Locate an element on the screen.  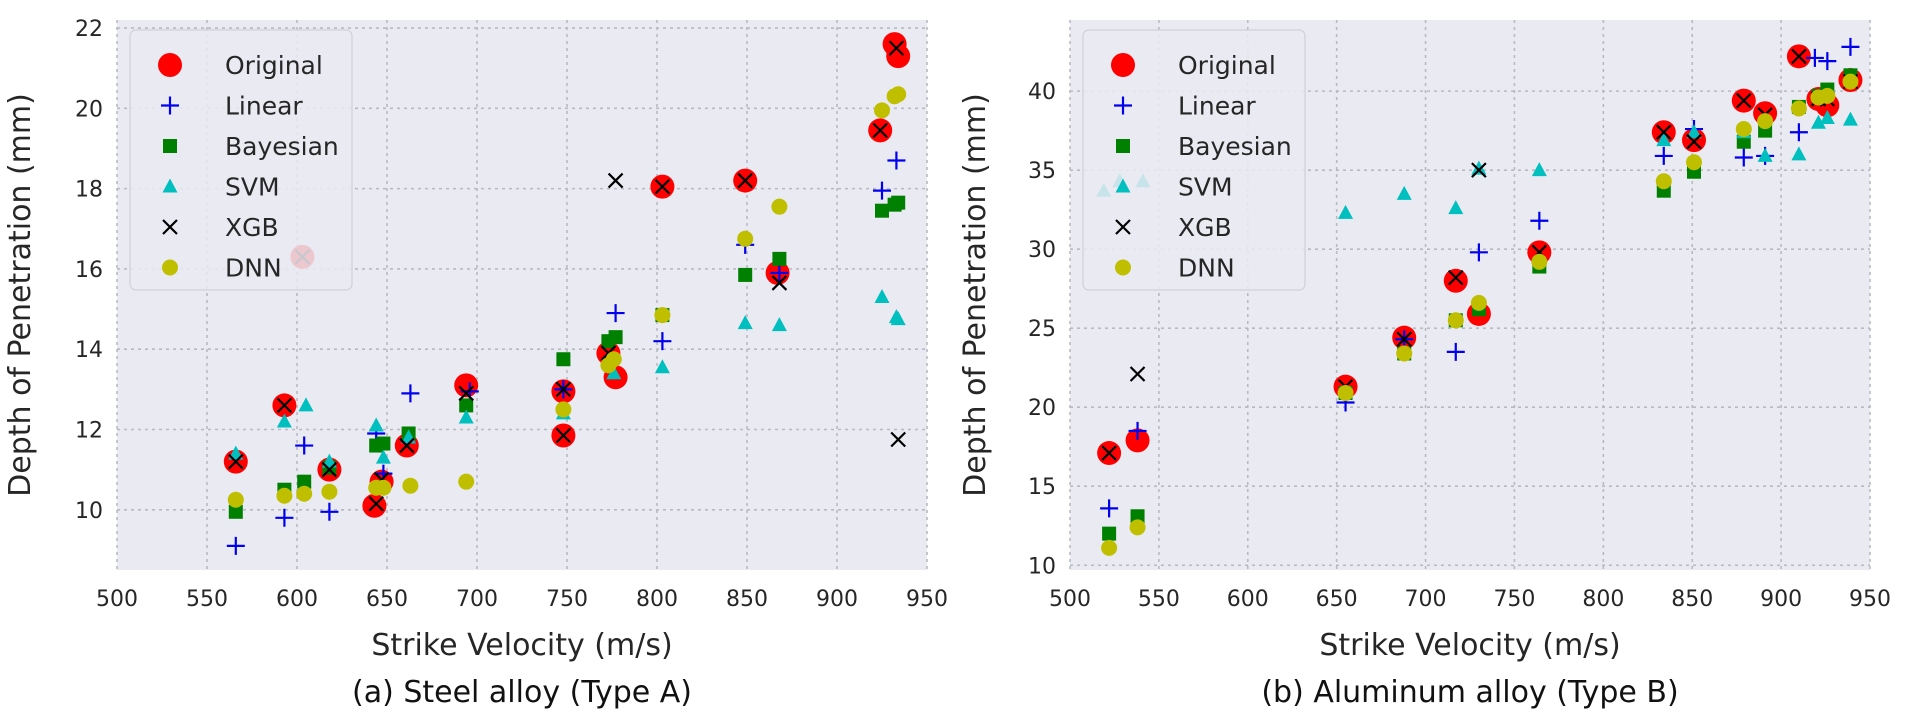
x-tick-label: 800 is located at coordinates (1603, 599).